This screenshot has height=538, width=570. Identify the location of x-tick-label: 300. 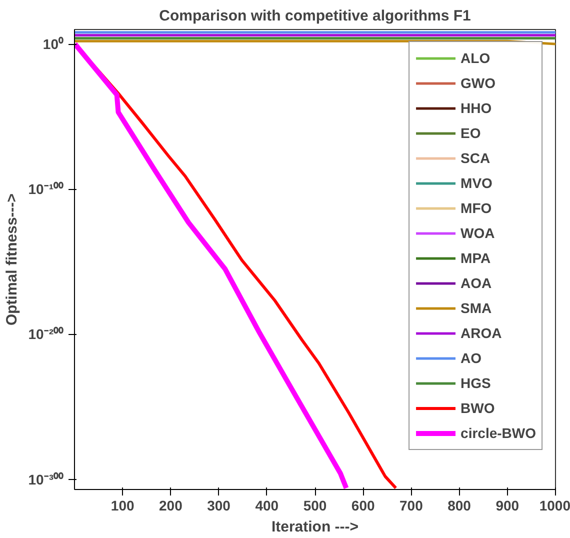
(219, 506).